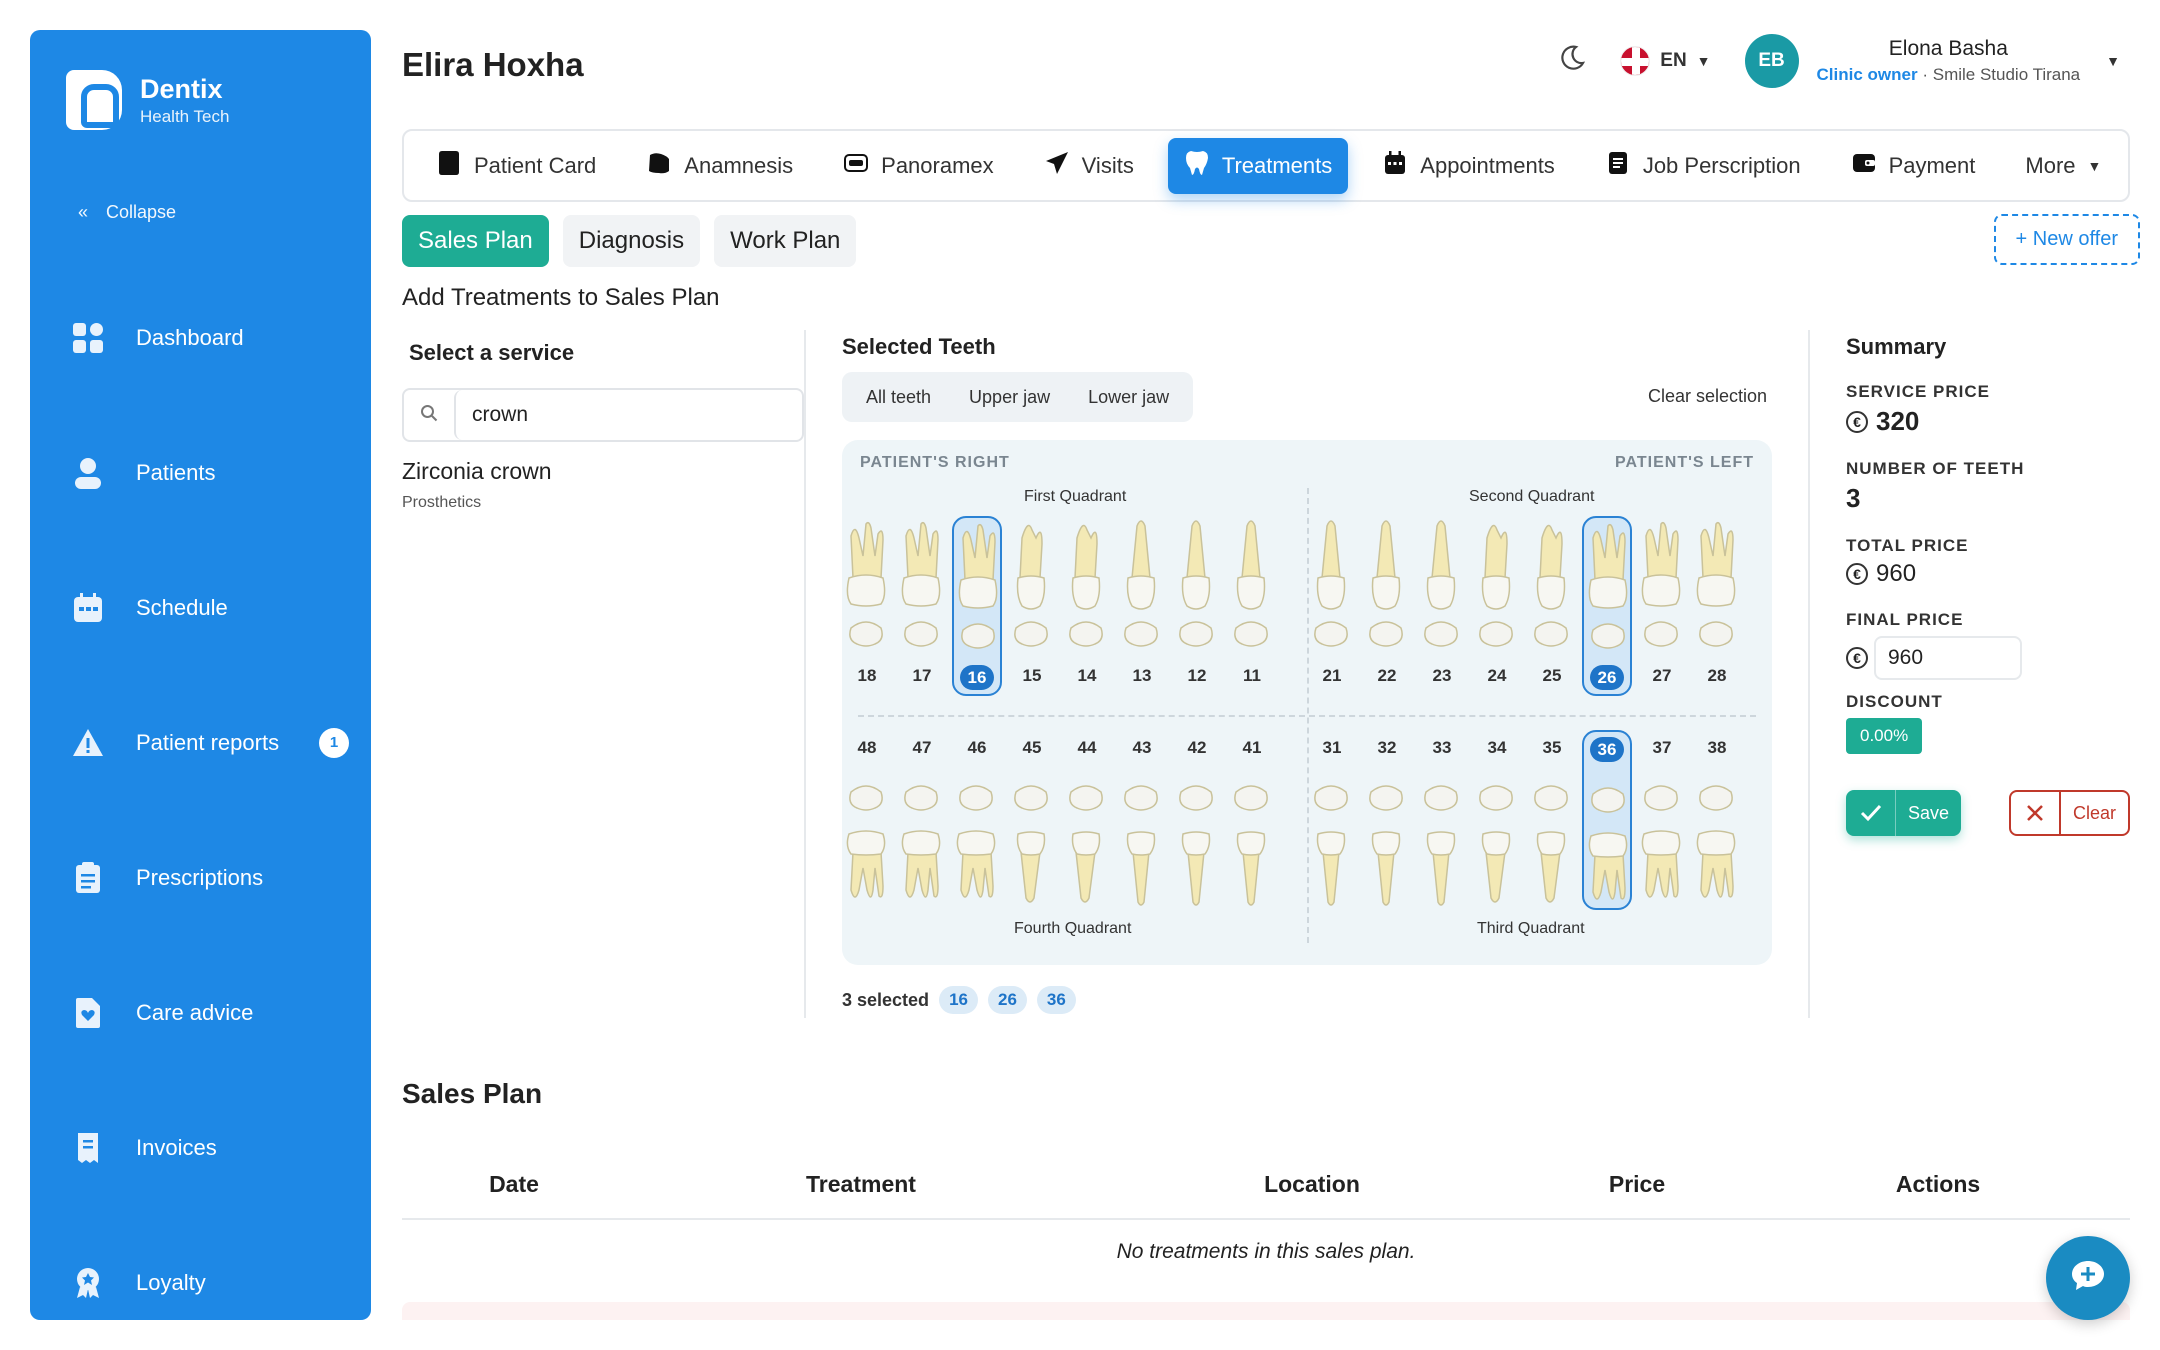 The image size is (2160, 1350). I want to click on tab-treatments: Treatments, so click(1258, 165).